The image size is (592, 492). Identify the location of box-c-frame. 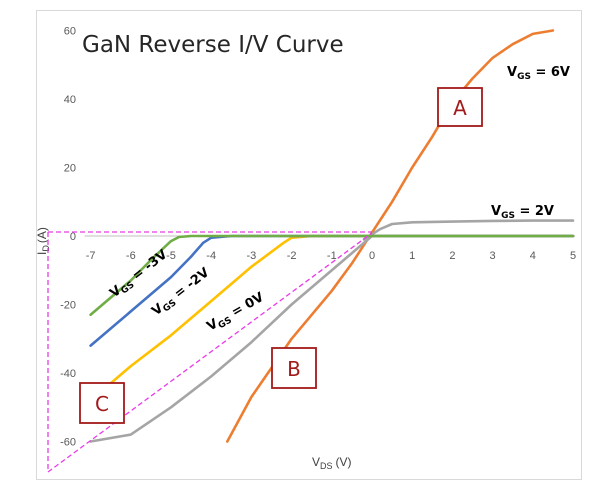
(102, 403).